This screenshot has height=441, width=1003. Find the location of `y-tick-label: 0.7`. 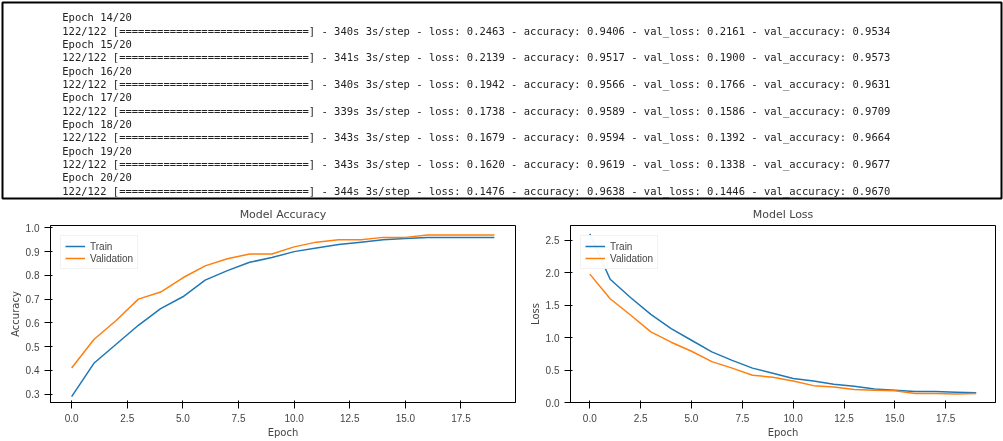

y-tick-label: 0.7 is located at coordinates (32, 300).